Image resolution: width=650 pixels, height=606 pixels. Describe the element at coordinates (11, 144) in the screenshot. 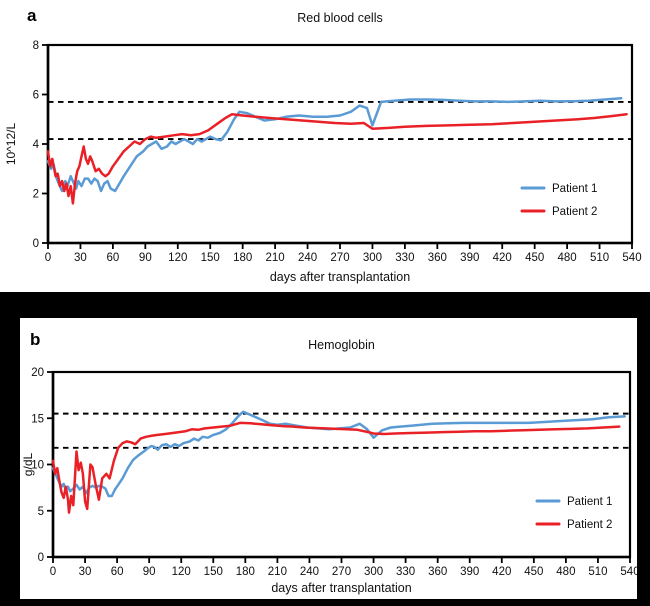

I see `y-axis-label: 10^12/L` at that location.